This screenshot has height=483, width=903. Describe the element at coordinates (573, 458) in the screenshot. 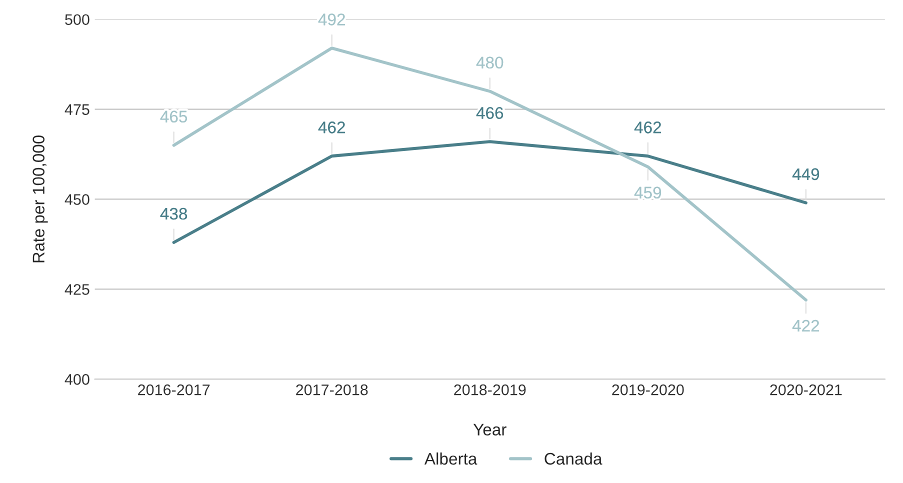

I see `legend-label: Canada` at that location.